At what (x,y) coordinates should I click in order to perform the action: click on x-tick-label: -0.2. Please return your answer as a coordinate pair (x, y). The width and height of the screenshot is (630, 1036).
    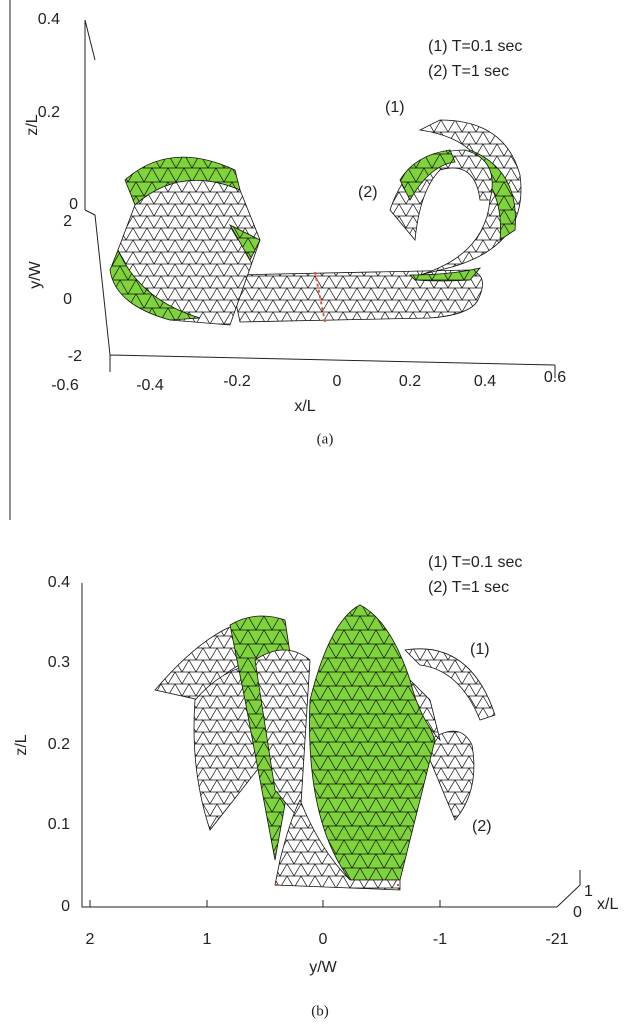
    Looking at the image, I should click on (237, 381).